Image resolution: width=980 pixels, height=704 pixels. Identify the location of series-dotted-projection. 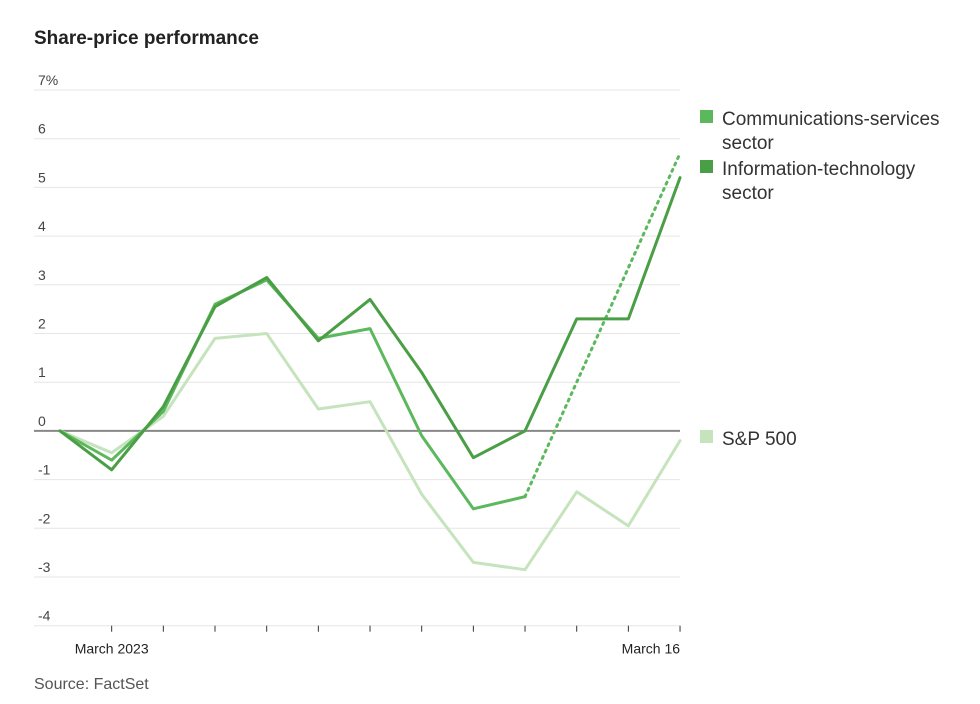
(602, 325).